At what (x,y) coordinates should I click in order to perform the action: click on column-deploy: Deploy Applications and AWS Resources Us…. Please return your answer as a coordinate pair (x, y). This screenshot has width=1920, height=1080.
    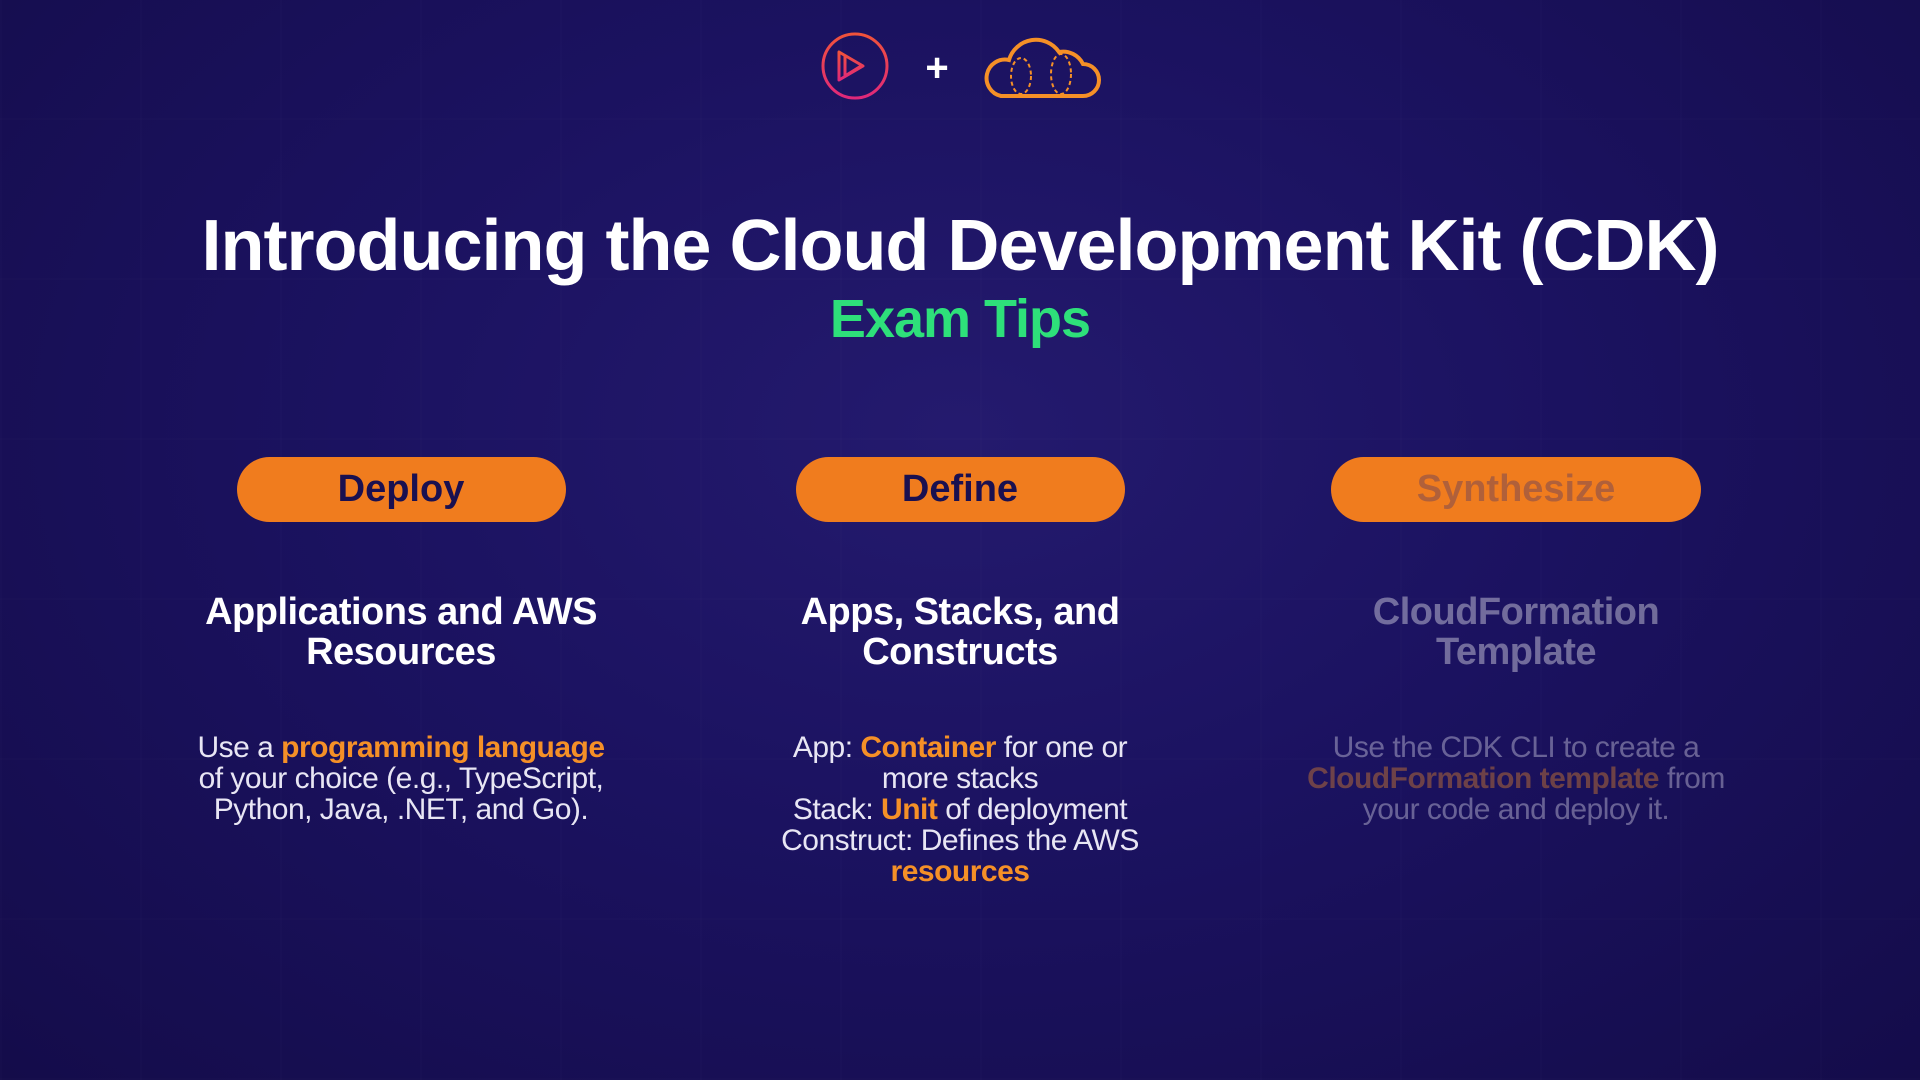
    Looking at the image, I should click on (401, 641).